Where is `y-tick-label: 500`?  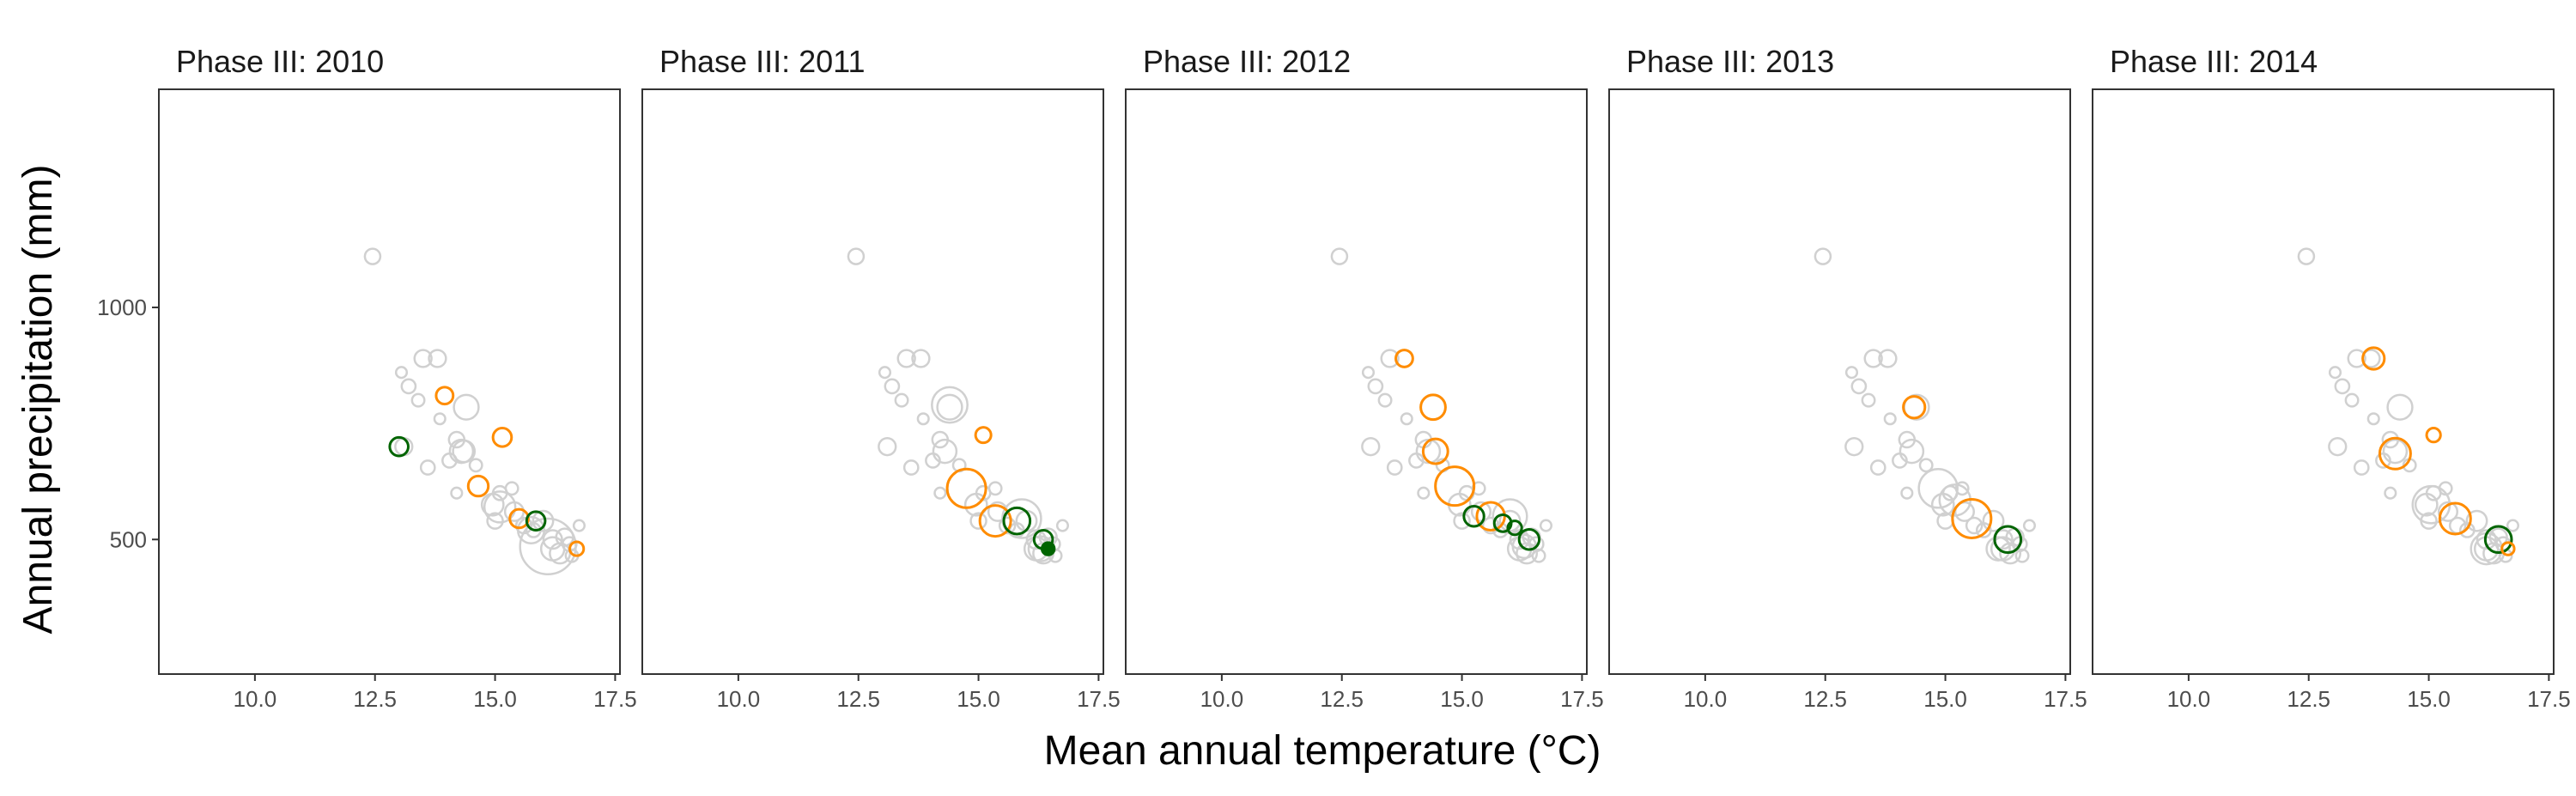
y-tick-label: 500 is located at coordinates (128, 539).